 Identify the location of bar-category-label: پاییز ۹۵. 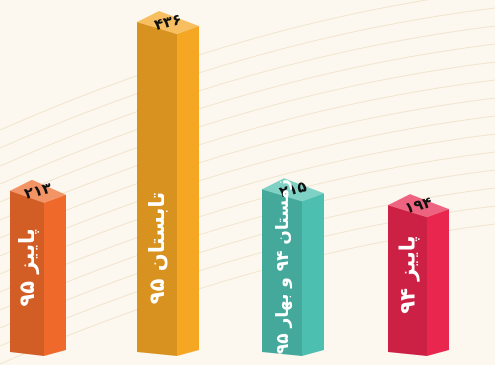
(27, 267).